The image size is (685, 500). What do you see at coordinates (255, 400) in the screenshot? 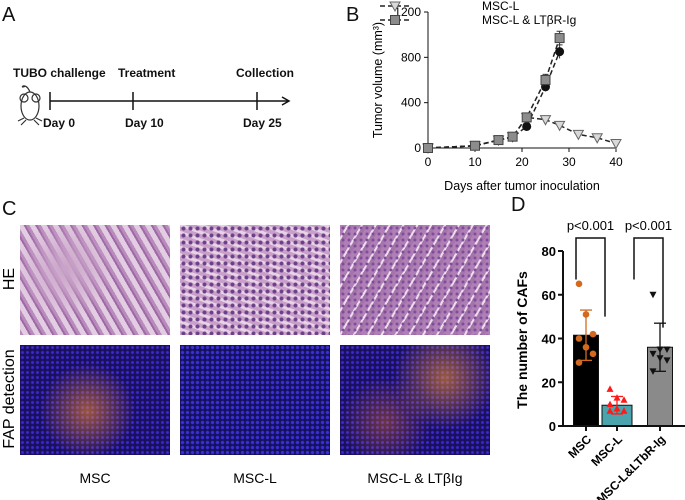
I see `fap-image-msc-l` at bounding box center [255, 400].